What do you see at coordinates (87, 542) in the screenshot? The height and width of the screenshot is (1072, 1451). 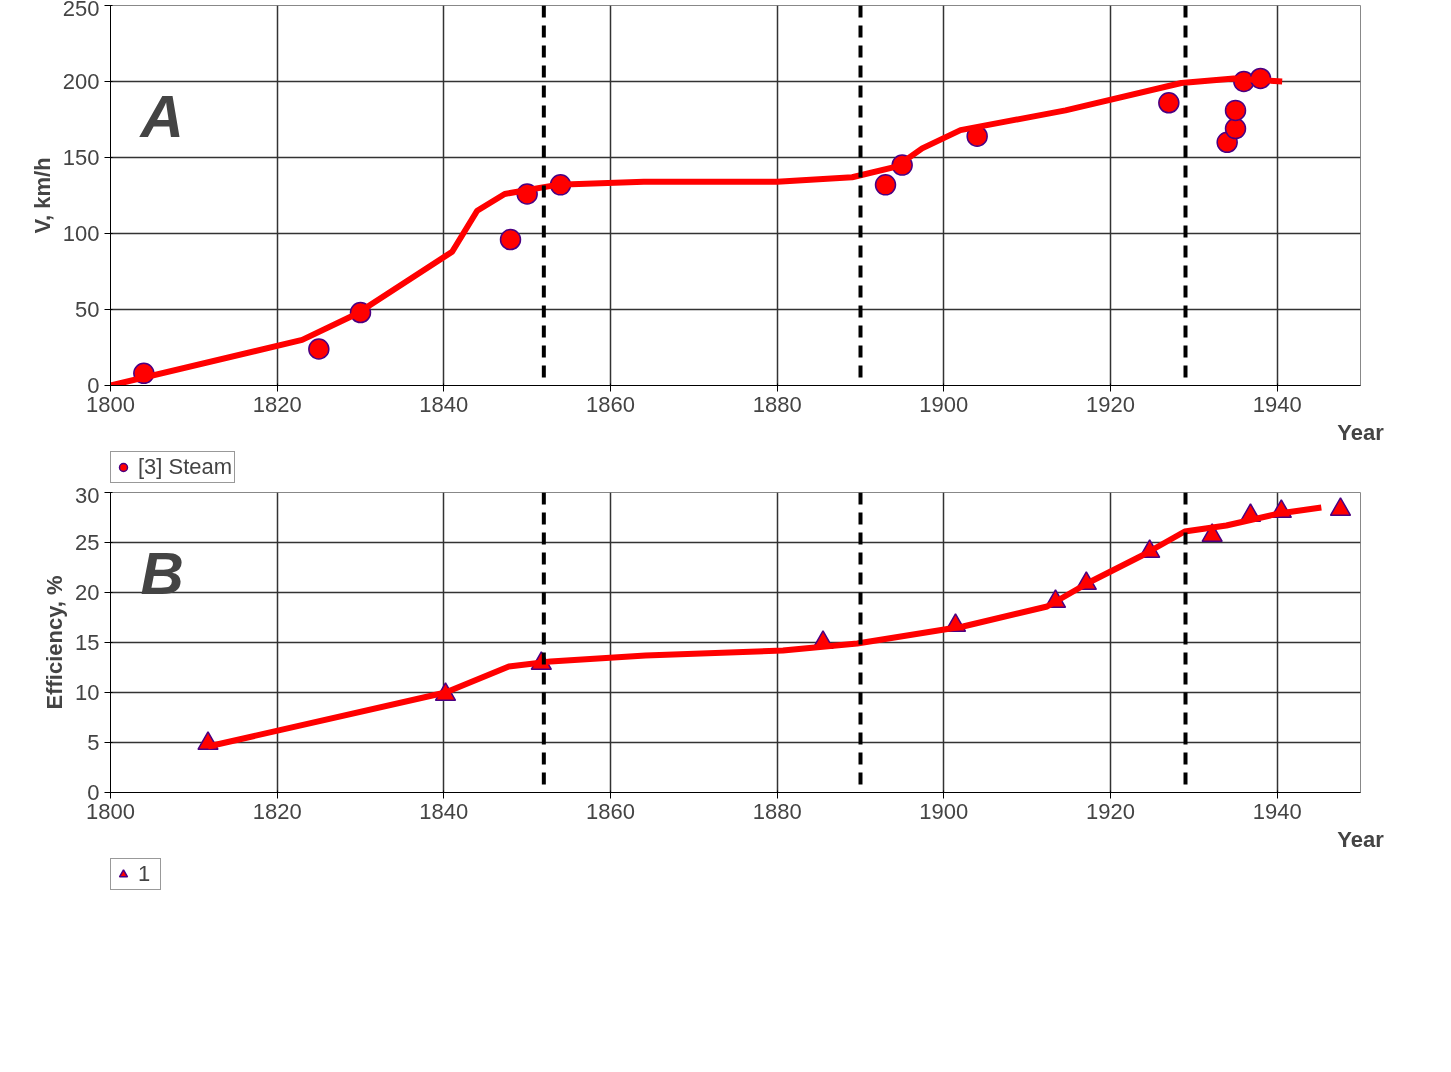 I see `y-tick-label: 25` at bounding box center [87, 542].